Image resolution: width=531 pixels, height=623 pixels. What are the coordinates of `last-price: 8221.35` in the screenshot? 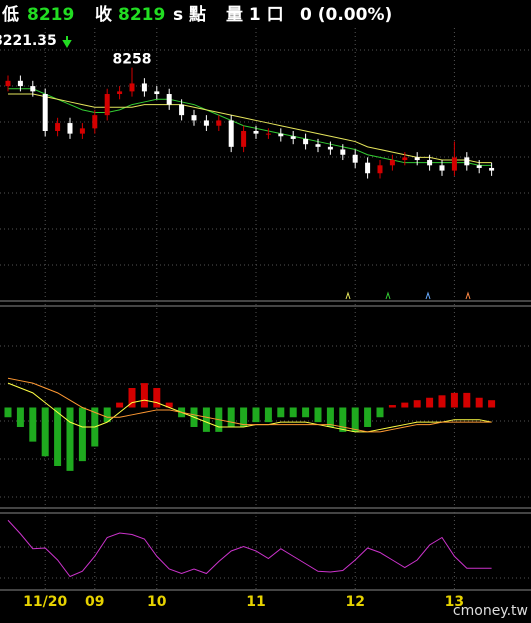 It's located at (28, 41).